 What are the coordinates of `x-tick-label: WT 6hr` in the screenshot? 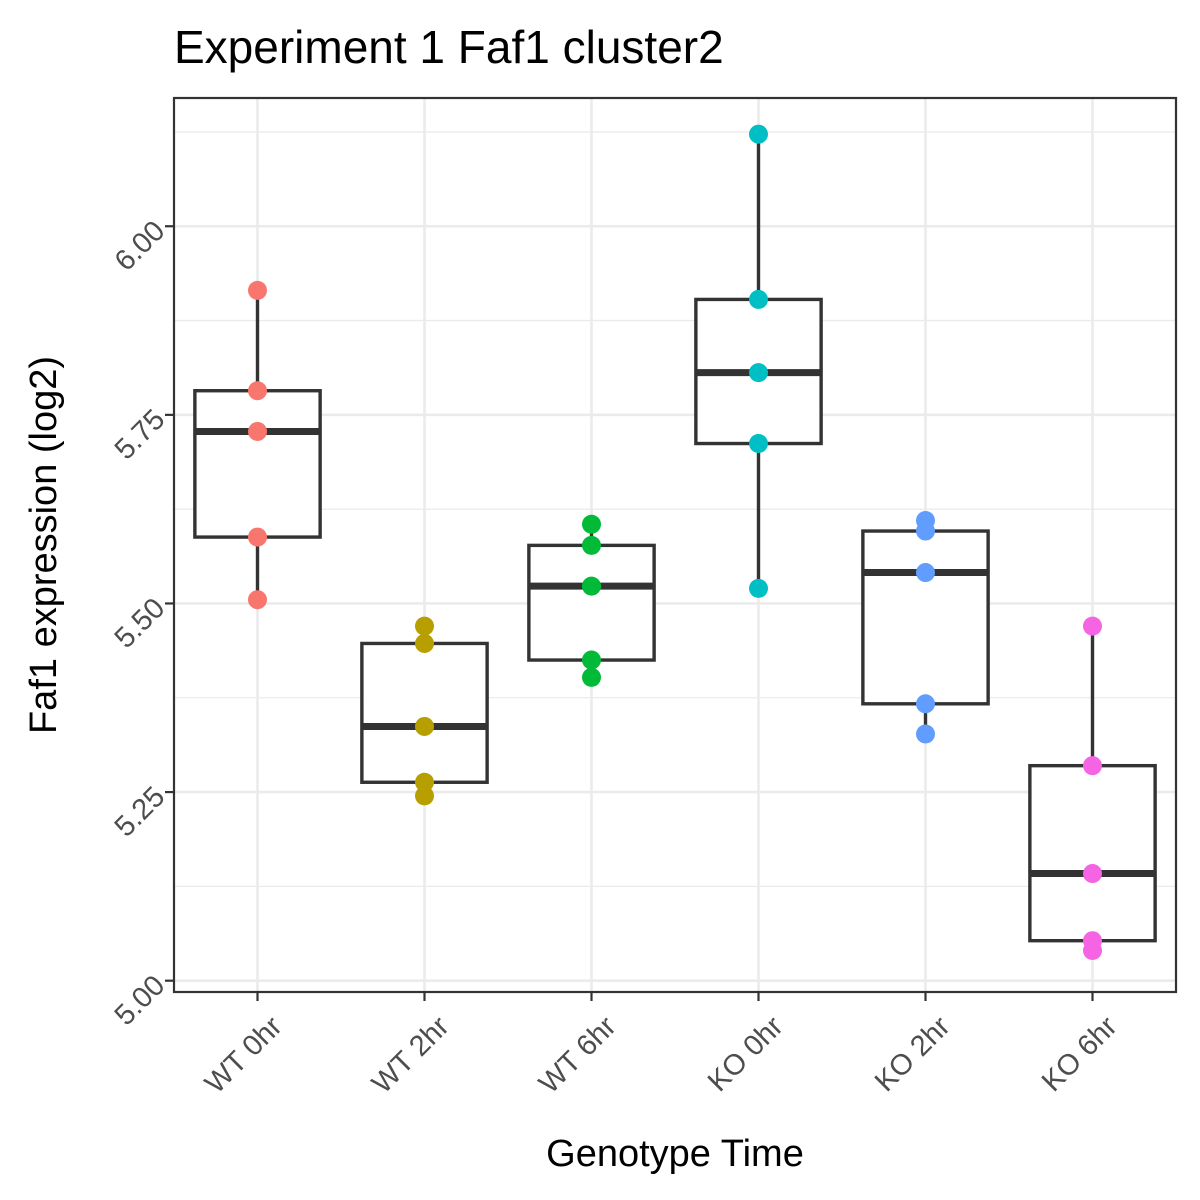 It's located at (578, 1055).